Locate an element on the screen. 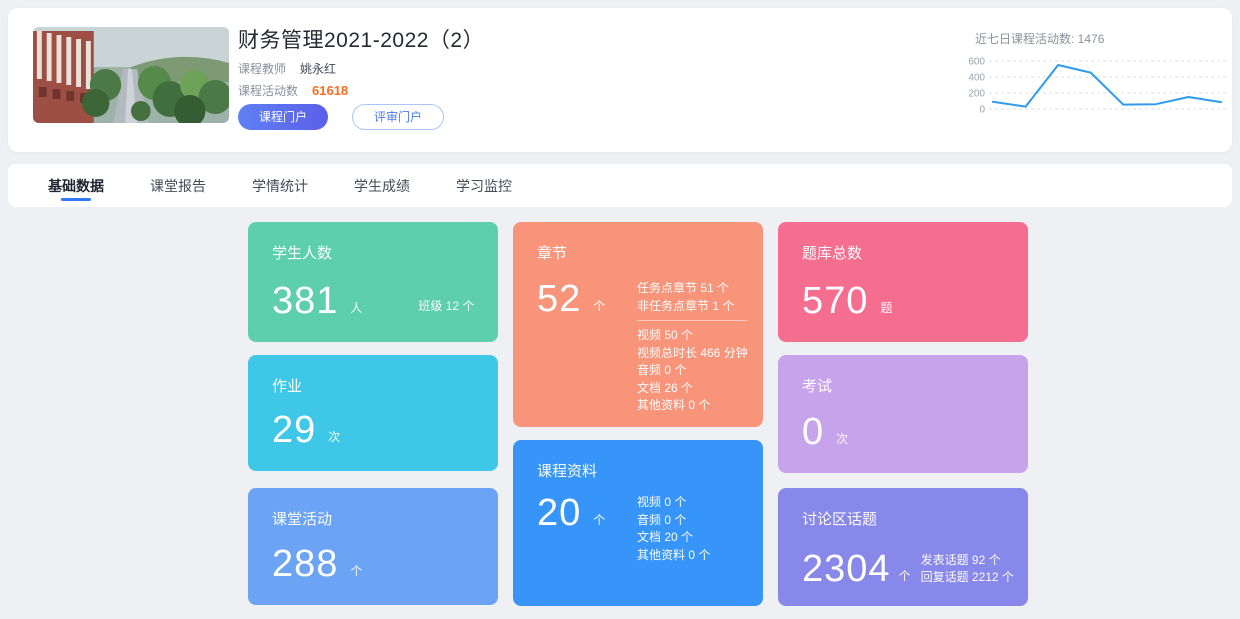  ytick-400: 400 is located at coordinates (976, 78).